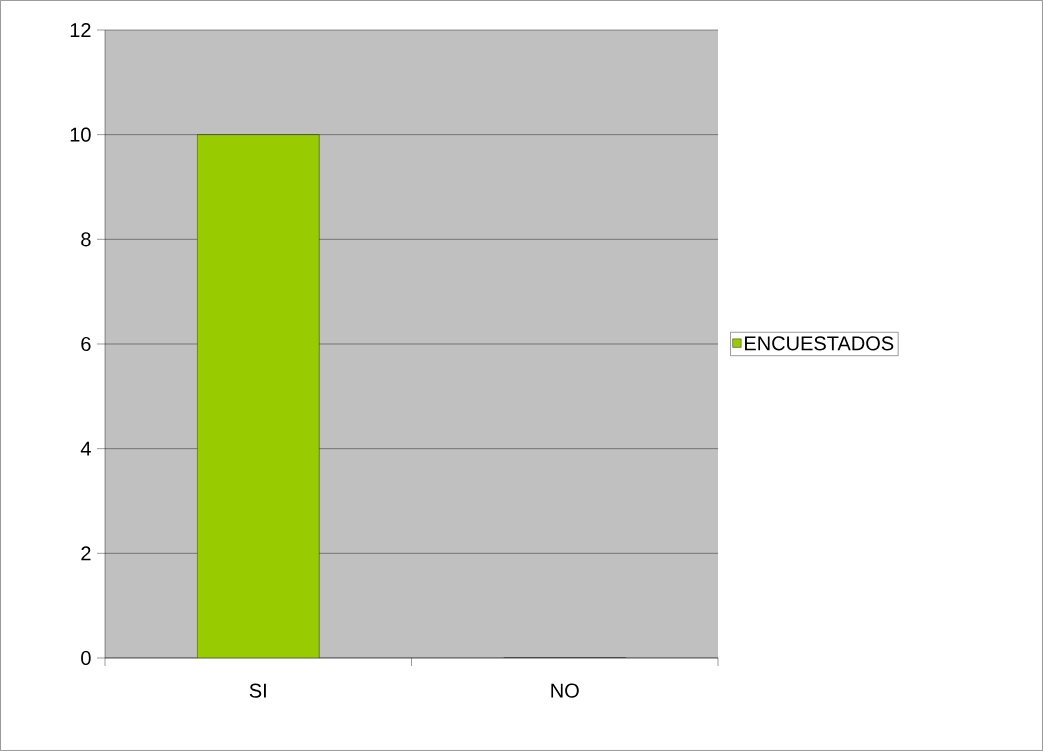  What do you see at coordinates (819, 343) in the screenshot?
I see `legend-label: ENCUESTADOS` at bounding box center [819, 343].